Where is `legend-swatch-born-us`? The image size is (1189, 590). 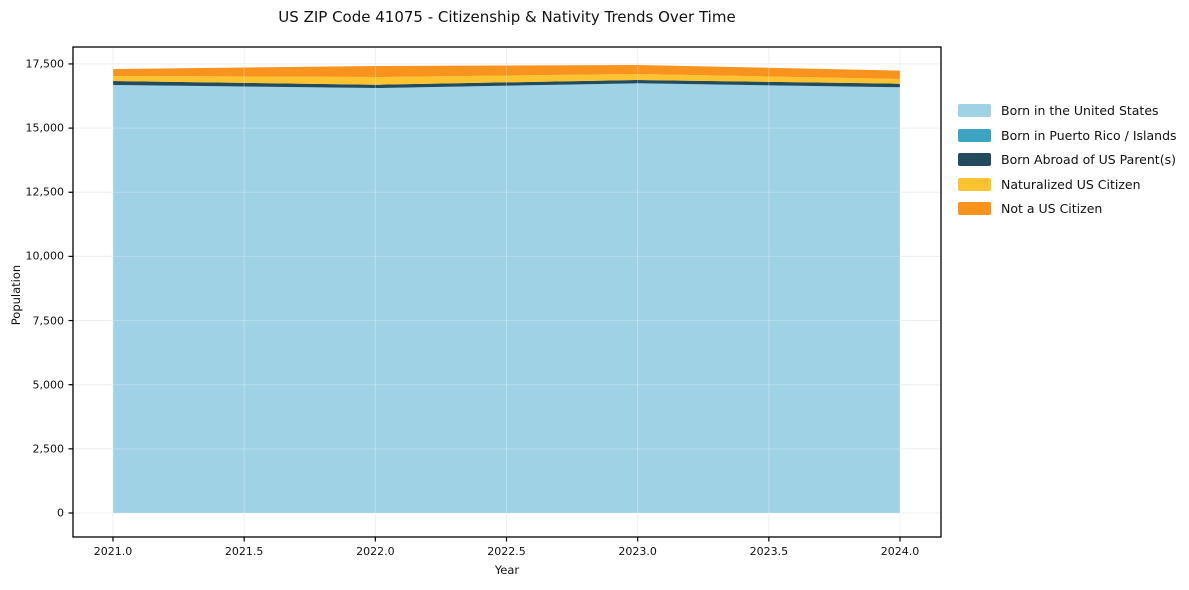 legend-swatch-born-us is located at coordinates (974, 110).